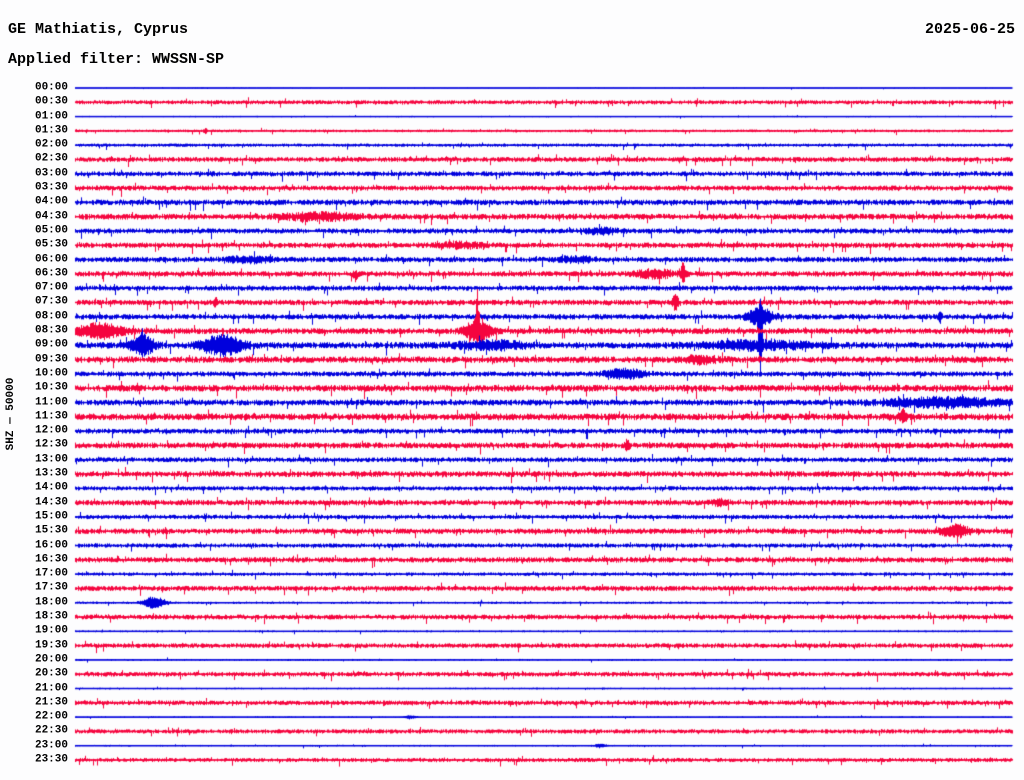 Image resolution: width=1024 pixels, height=780 pixels. What do you see at coordinates (51, 688) in the screenshot?
I see `time-label: 21:00` at bounding box center [51, 688].